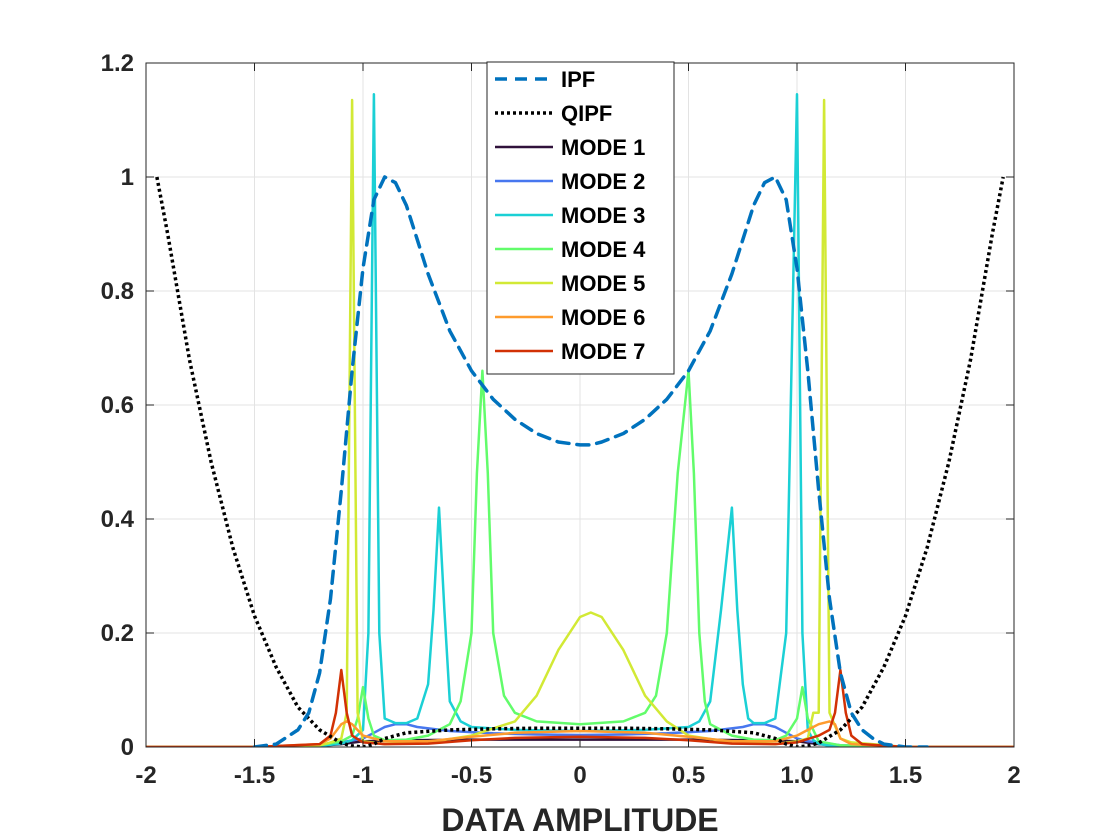 Image resolution: width=1120 pixels, height=840 pixels. What do you see at coordinates (127, 747) in the screenshot?
I see `y-tick-label: 0` at bounding box center [127, 747].